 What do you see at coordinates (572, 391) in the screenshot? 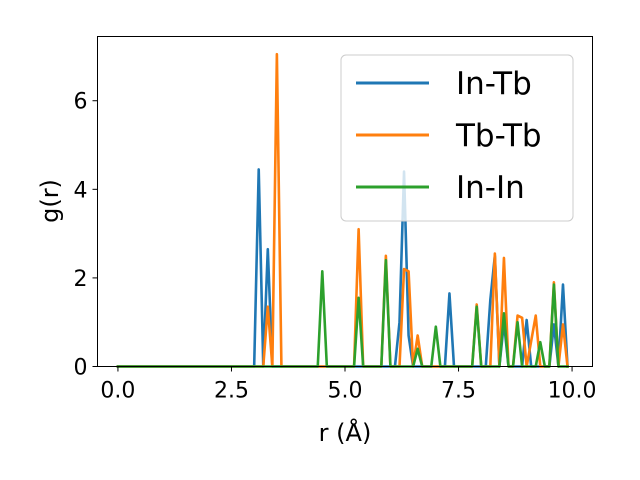
I see `x-tick-label: 10.0` at bounding box center [572, 391].